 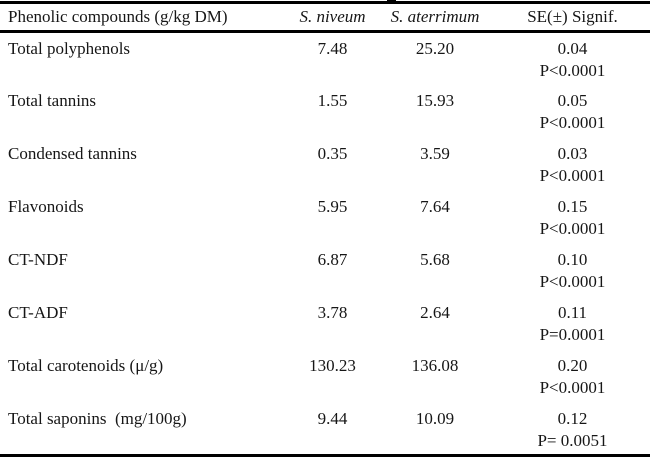 I want to click on row-label: Total saponins (mg/100g), so click(x=97, y=418).